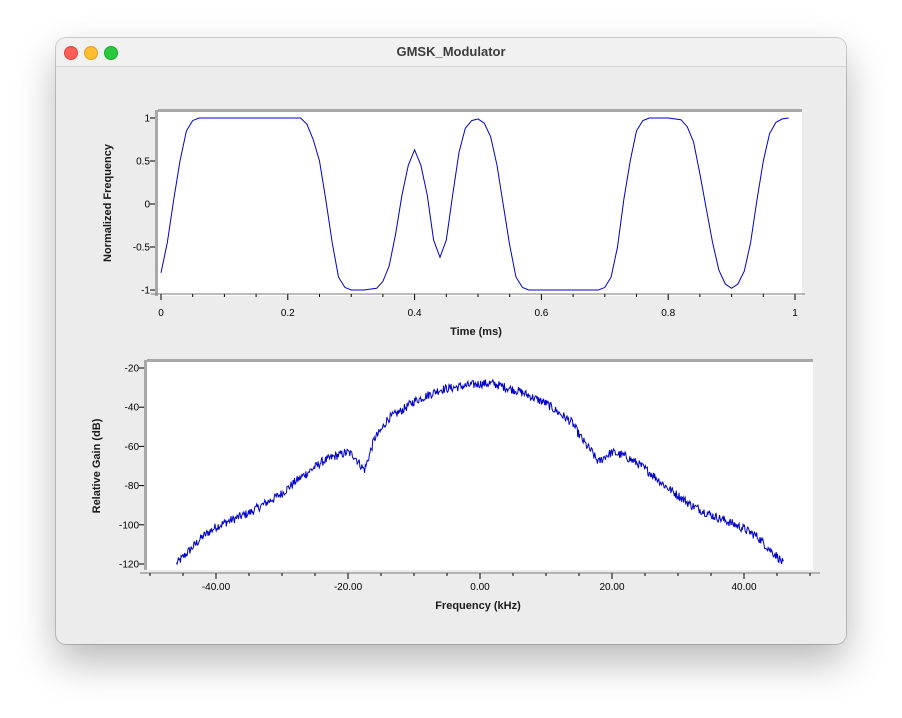  Describe the element at coordinates (478, 306) in the screenshot. I see `plot1-x-axis: 0 0.2 0.4 0.6 0.8 1` at that location.